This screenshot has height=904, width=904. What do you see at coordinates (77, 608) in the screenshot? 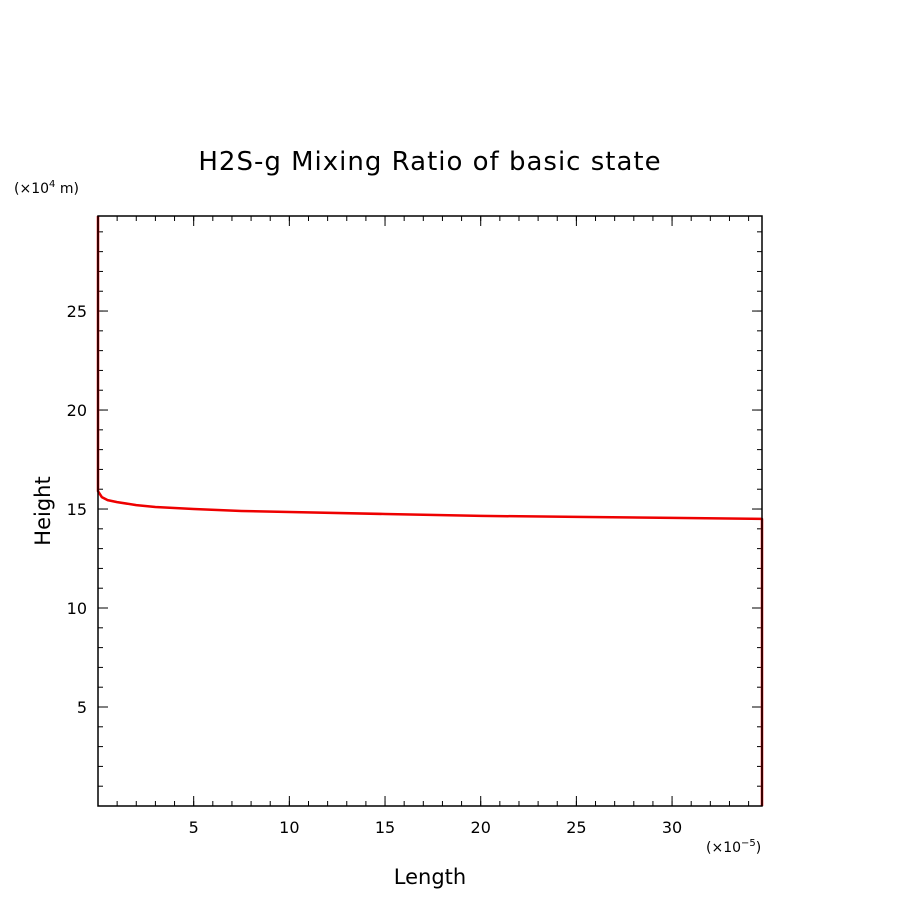
I see `y-tick-label: 10` at bounding box center [77, 608].